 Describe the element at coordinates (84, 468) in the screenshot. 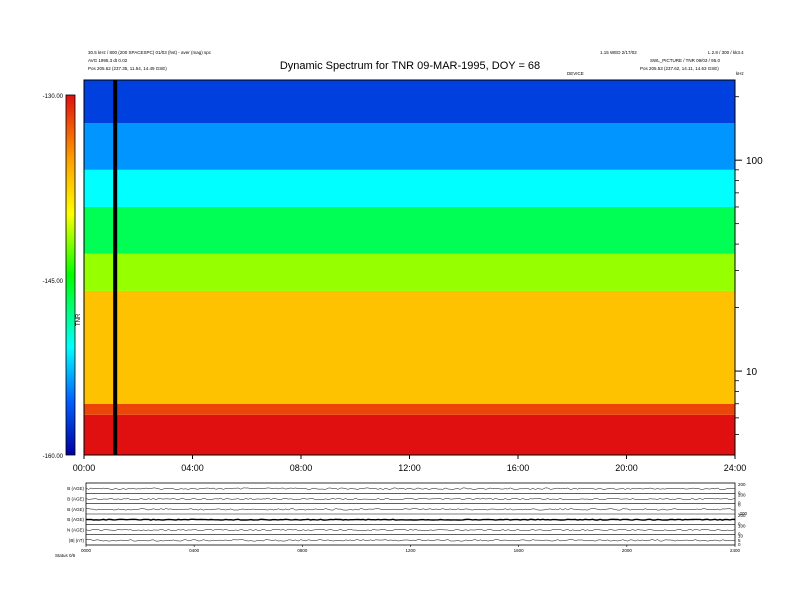

I see `x-tick-label: 00:00` at that location.